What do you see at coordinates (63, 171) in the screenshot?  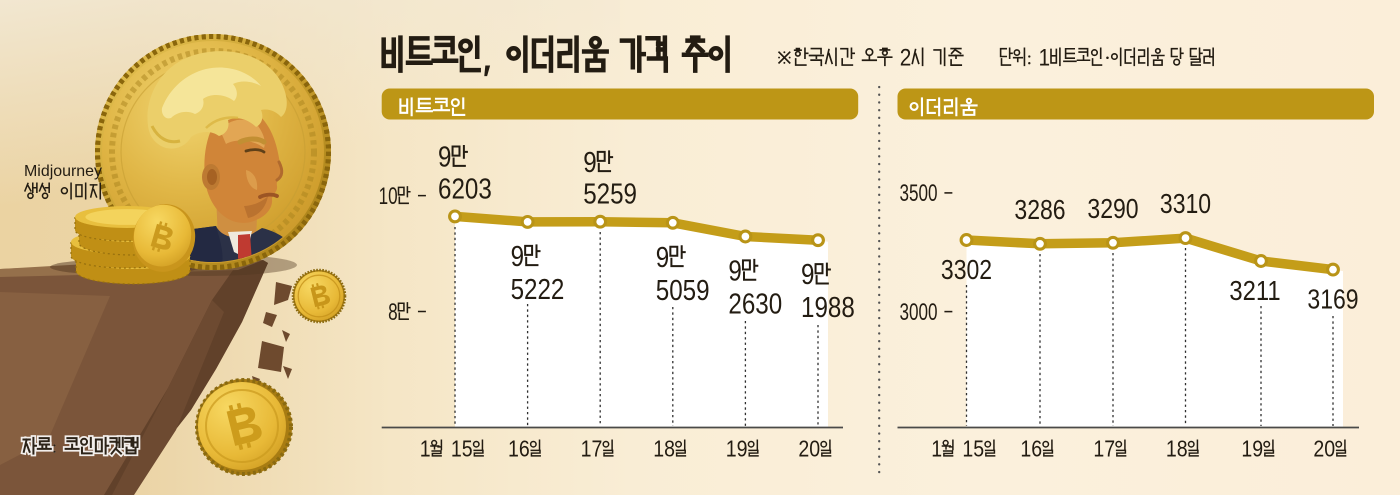 I see `svg-text: Midjourney` at bounding box center [63, 171].